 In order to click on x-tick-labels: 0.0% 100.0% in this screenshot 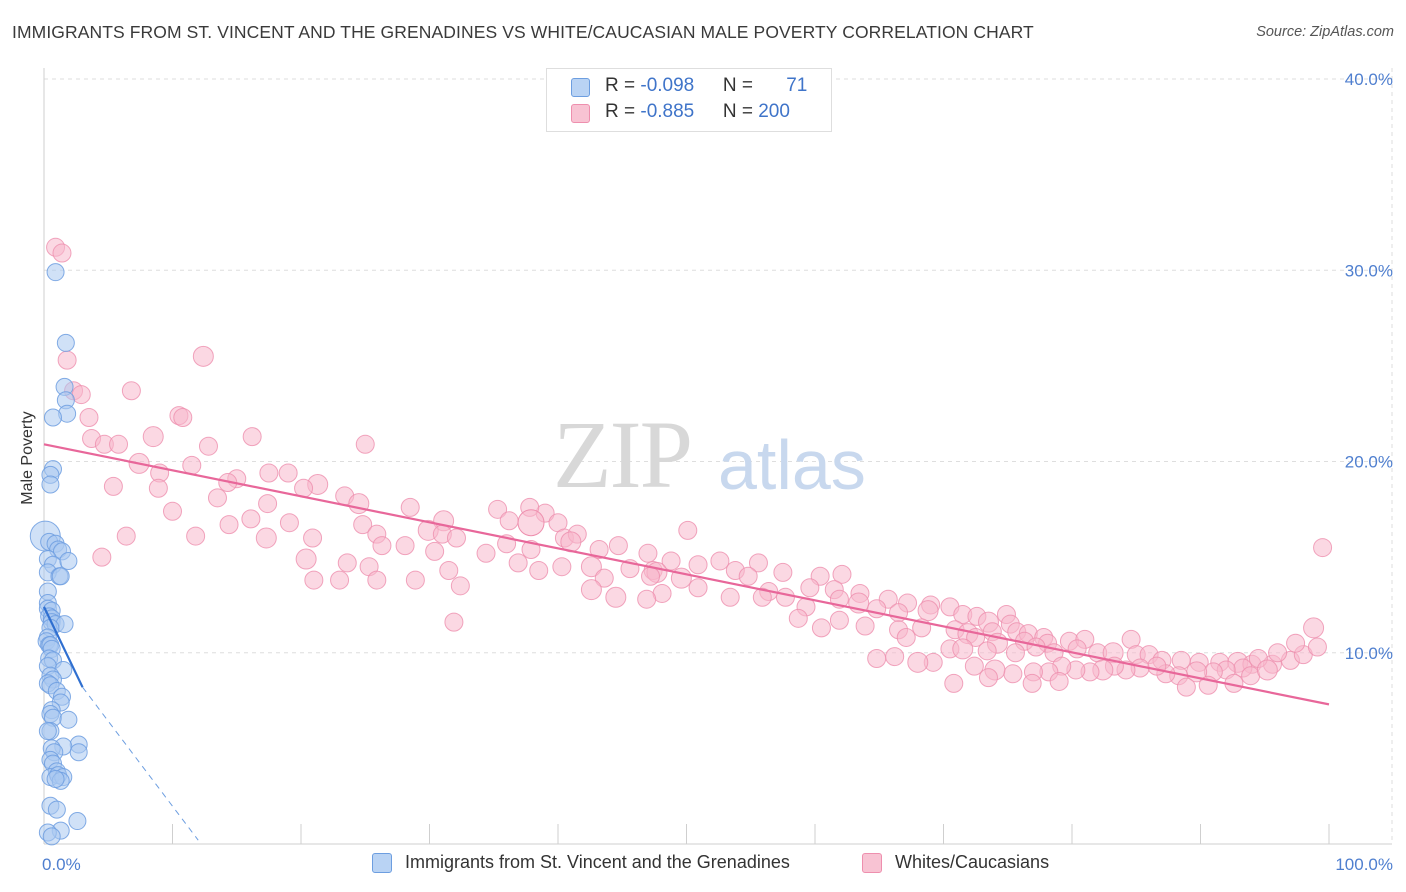, I will do `click(717, 864)`.